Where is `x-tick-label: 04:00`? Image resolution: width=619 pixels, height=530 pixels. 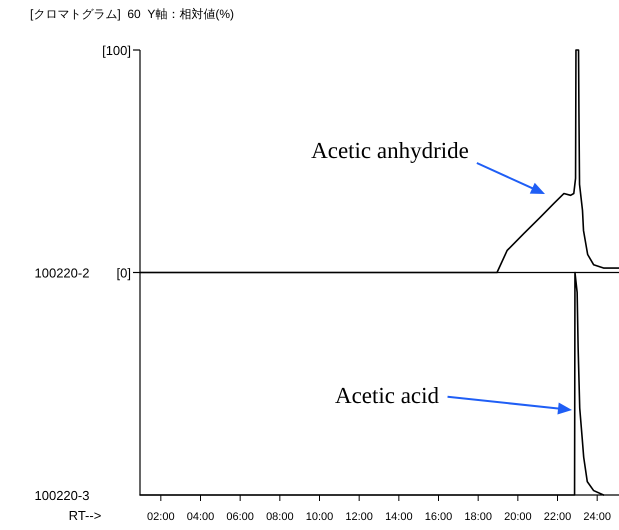
x-tick-label: 04:00 is located at coordinates (200, 517).